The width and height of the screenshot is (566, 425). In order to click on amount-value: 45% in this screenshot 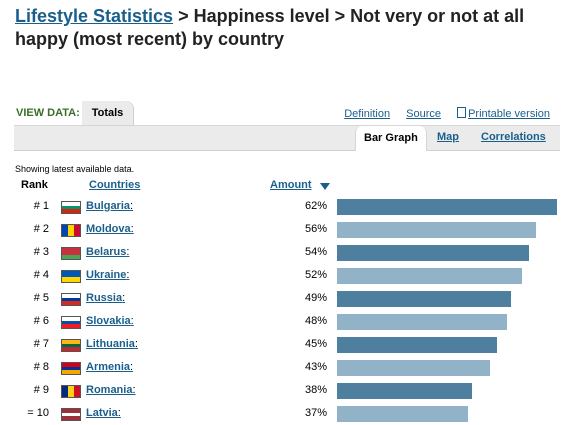, I will do `click(315, 344)`.